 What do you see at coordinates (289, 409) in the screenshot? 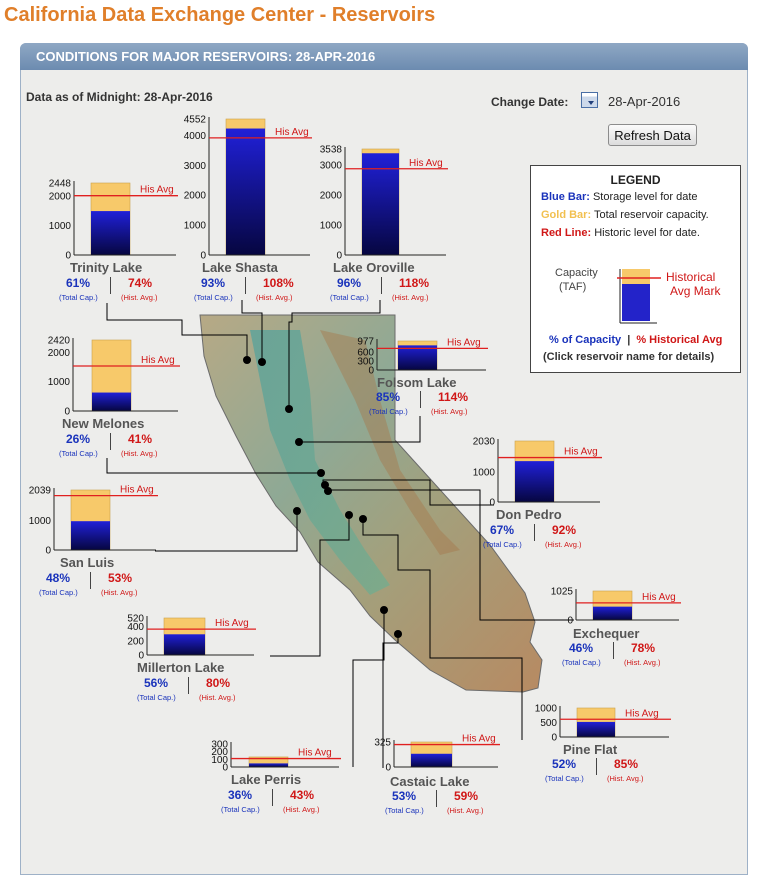
I see `lake-oroville-dot` at bounding box center [289, 409].